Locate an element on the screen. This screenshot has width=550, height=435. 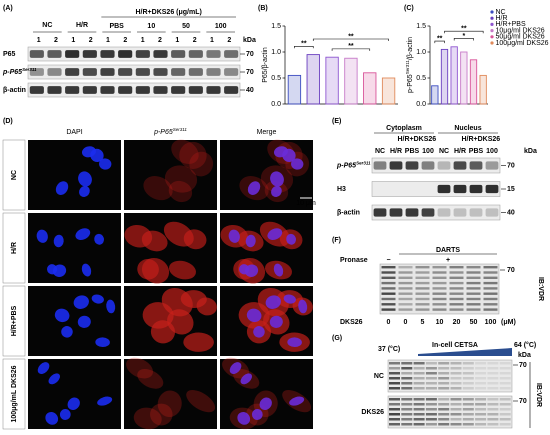
dose-label: 10 is located at coordinates (151, 26).